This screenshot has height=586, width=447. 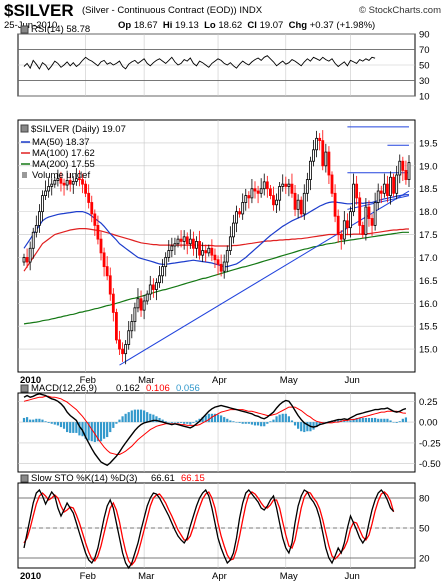 I want to click on sto-tick-label: 20, so click(x=424, y=559).